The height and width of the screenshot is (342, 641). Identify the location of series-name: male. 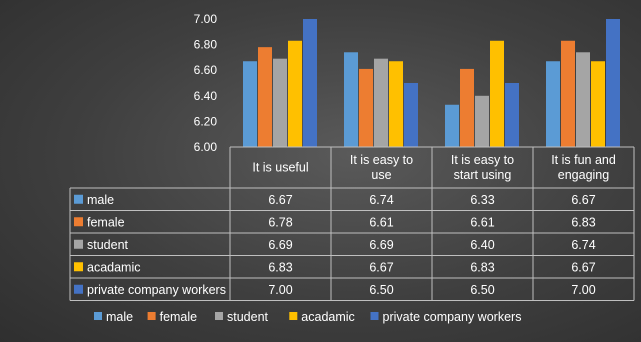
(100, 200).